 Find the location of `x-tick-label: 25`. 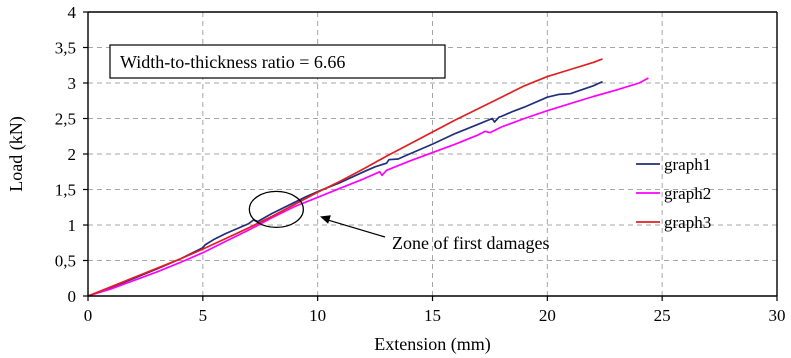

x-tick-label: 25 is located at coordinates (662, 315).